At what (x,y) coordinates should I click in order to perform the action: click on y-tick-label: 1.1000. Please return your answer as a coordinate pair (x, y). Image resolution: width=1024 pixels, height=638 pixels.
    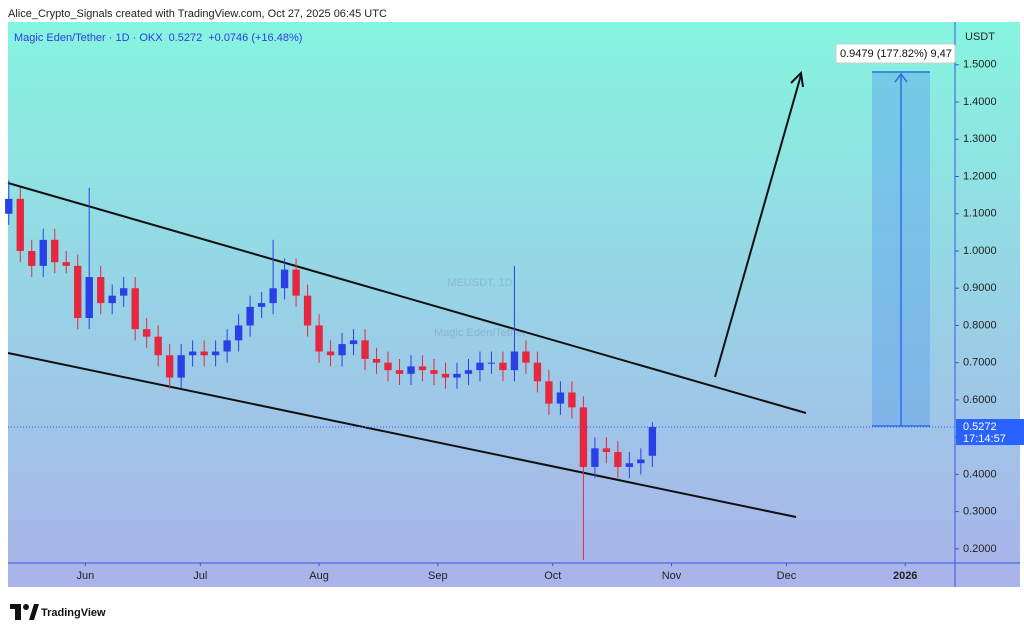
    Looking at the image, I should click on (980, 214).